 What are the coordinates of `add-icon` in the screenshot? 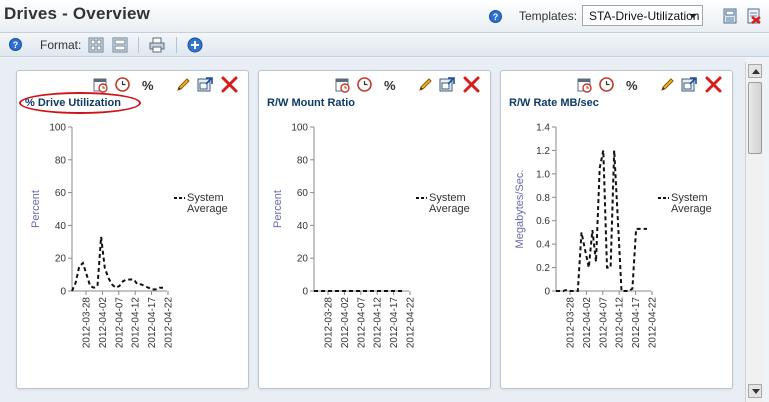 It's located at (195, 45).